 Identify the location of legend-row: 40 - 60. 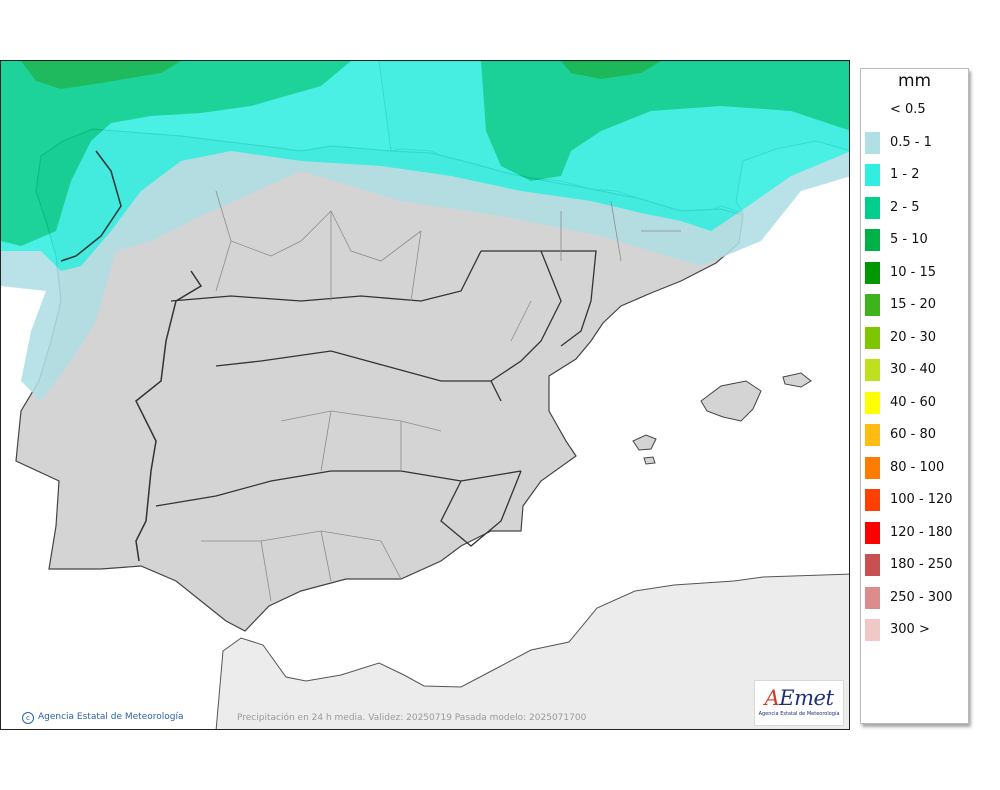
(915, 402).